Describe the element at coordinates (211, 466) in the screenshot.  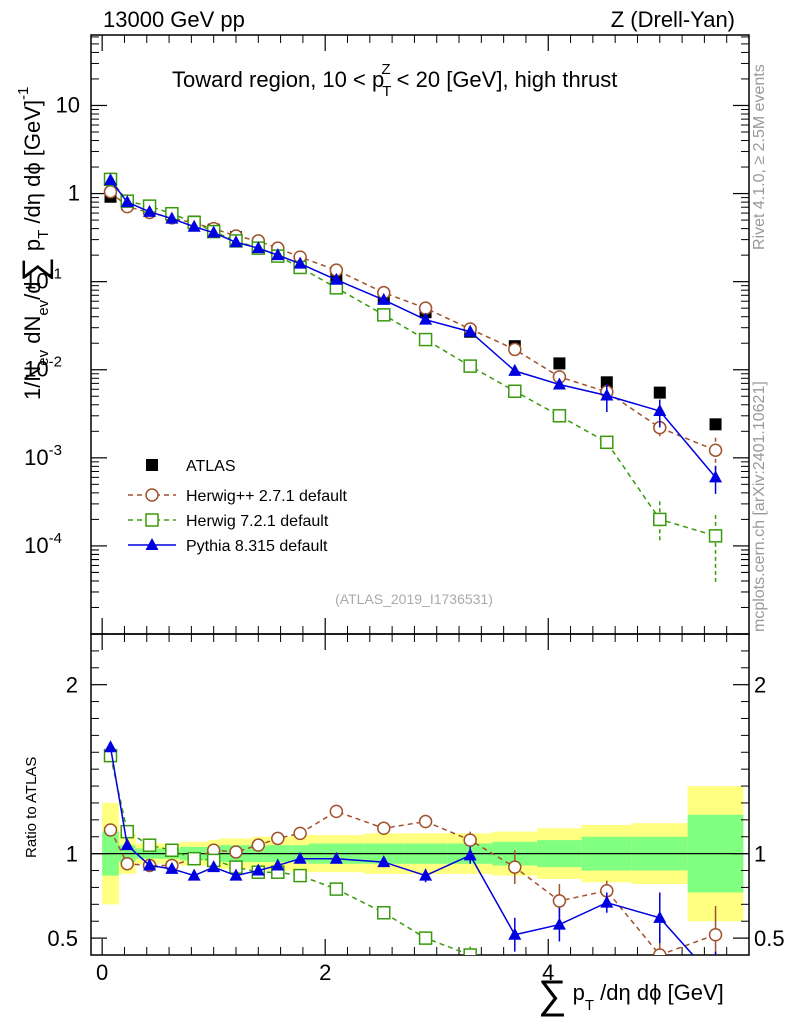
I see `legend-label: ATLAS` at that location.